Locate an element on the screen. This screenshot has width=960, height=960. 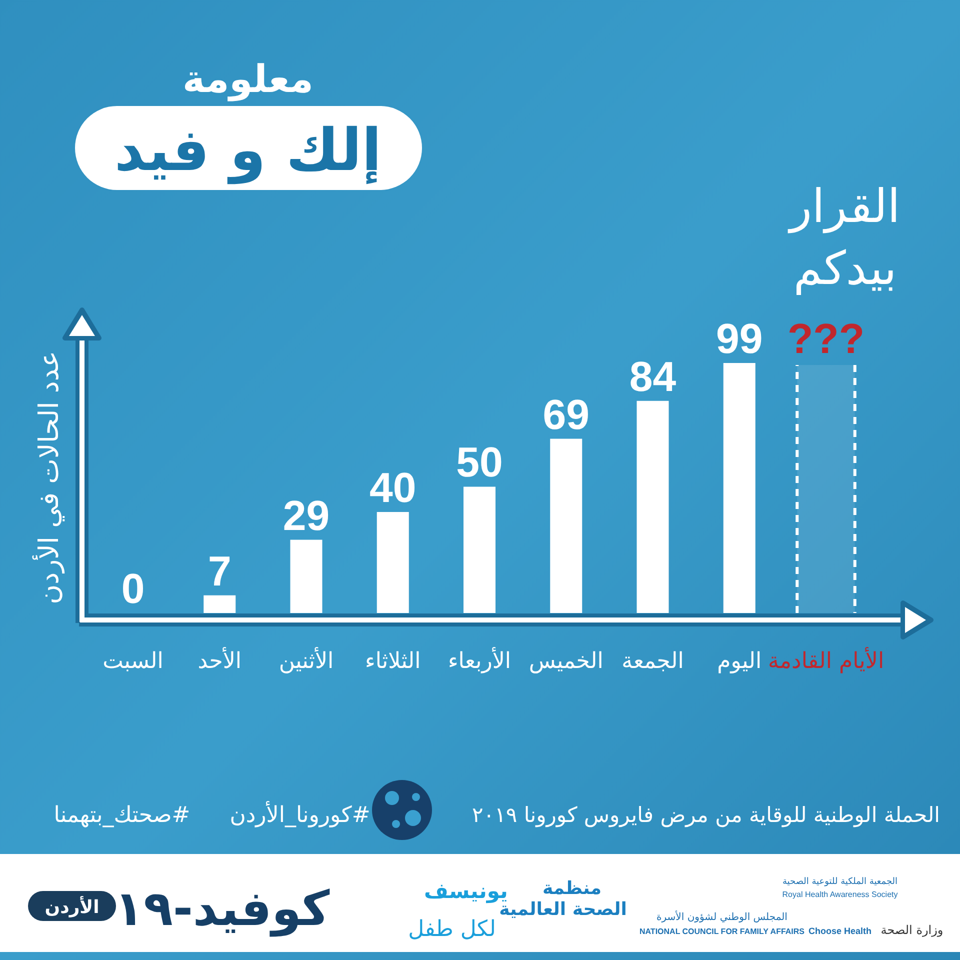
data-label: 69 is located at coordinates (566, 414).